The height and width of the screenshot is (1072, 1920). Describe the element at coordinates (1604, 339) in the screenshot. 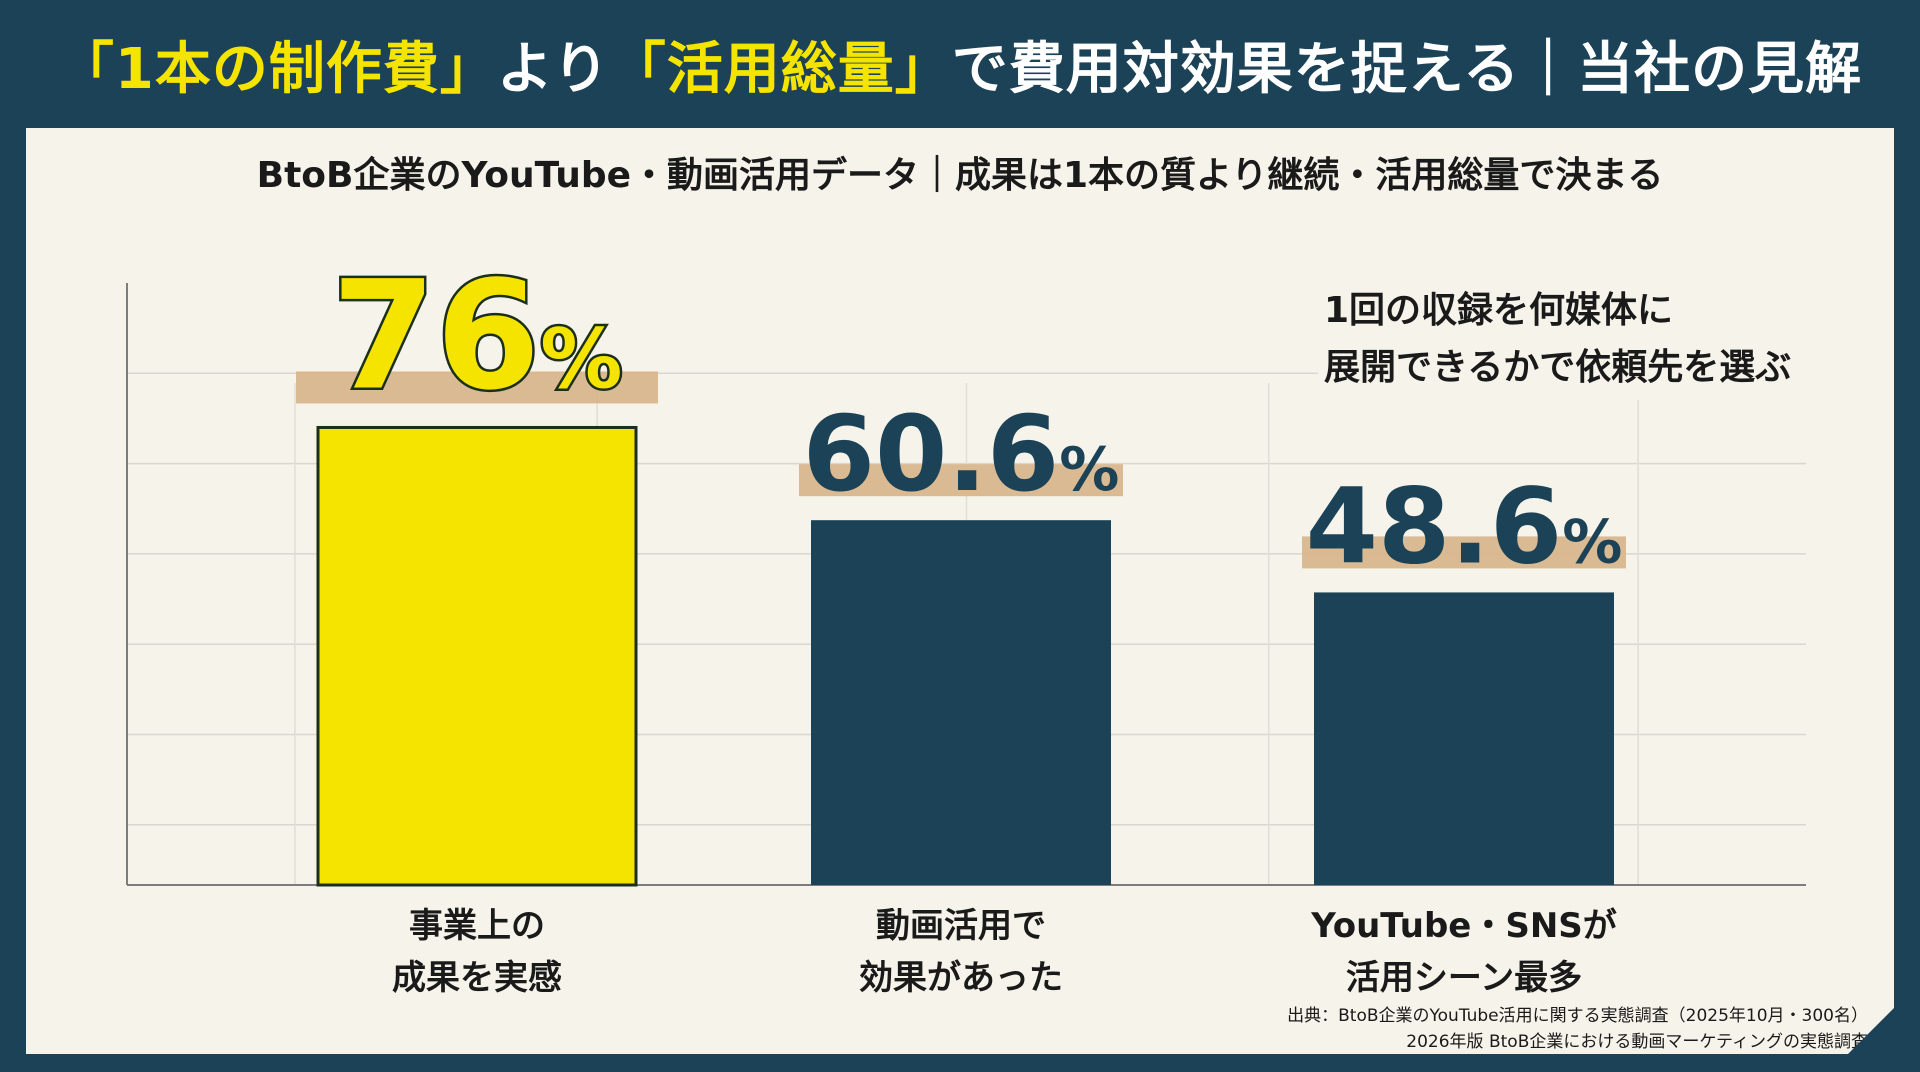

I see `annotation-note: 1回の収録を何媒体に 展開できるかで依頼先を選ぶ` at that location.